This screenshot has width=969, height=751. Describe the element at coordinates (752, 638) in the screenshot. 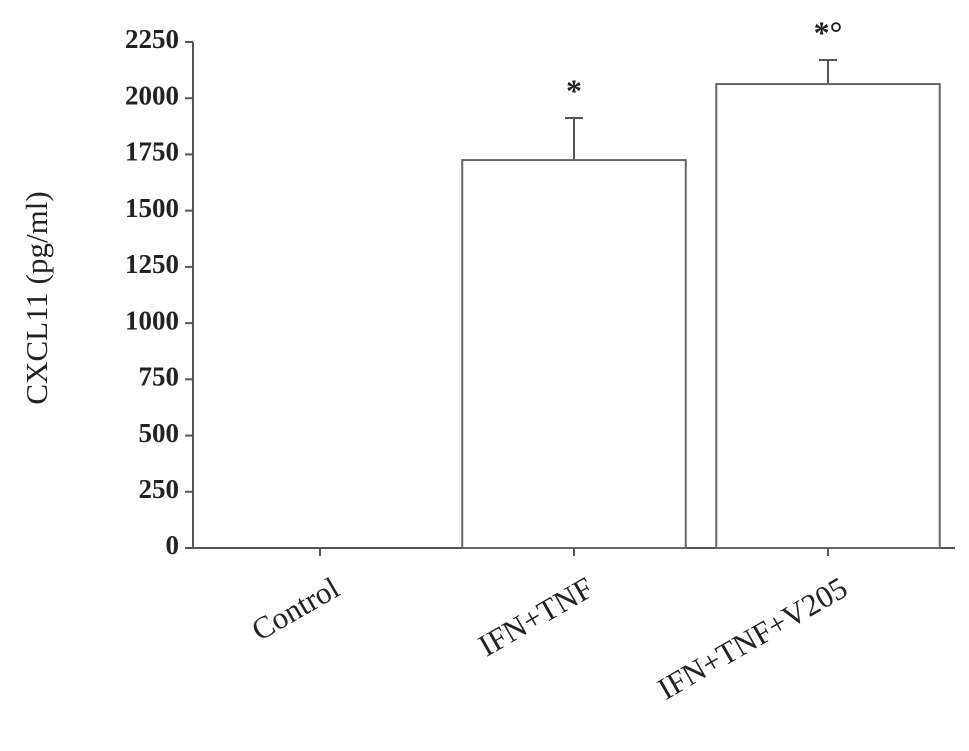

I see `x-tick-label: IFN+TNF+V205` at that location.